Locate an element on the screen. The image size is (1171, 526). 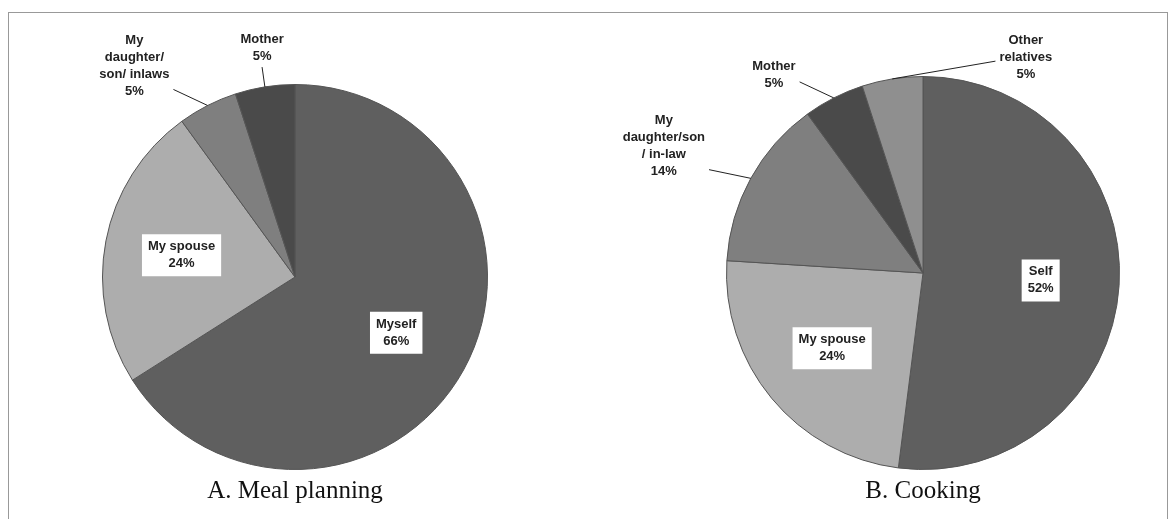
data-label: 52% is located at coordinates (1041, 288).